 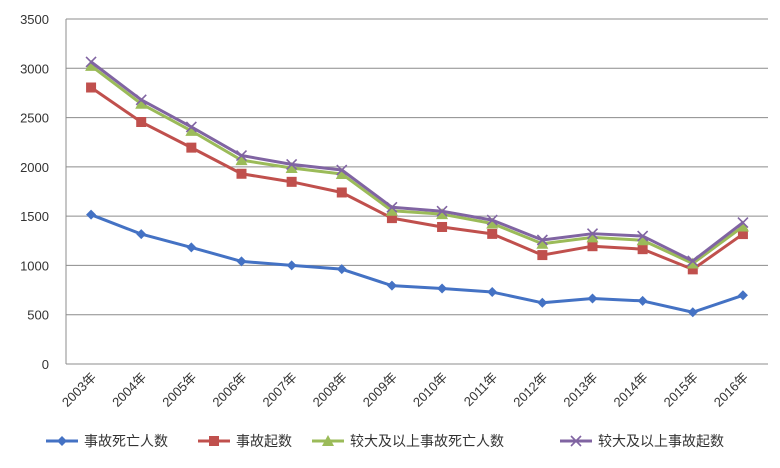 I want to click on legend-label: 较大及以上事故死亡人数, so click(x=427, y=441).